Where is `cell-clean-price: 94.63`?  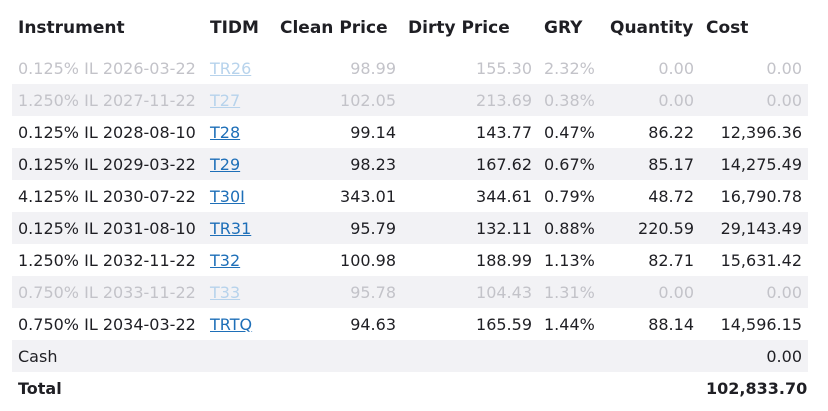 cell-clean-price: 94.63 is located at coordinates (373, 324).